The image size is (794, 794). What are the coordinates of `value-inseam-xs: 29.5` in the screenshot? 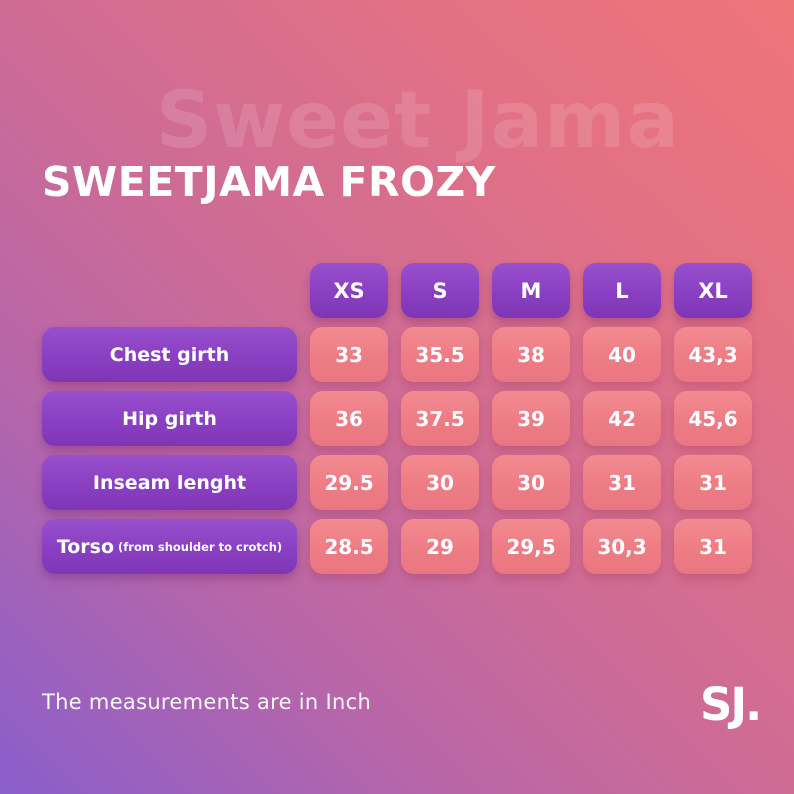 It's located at (349, 482).